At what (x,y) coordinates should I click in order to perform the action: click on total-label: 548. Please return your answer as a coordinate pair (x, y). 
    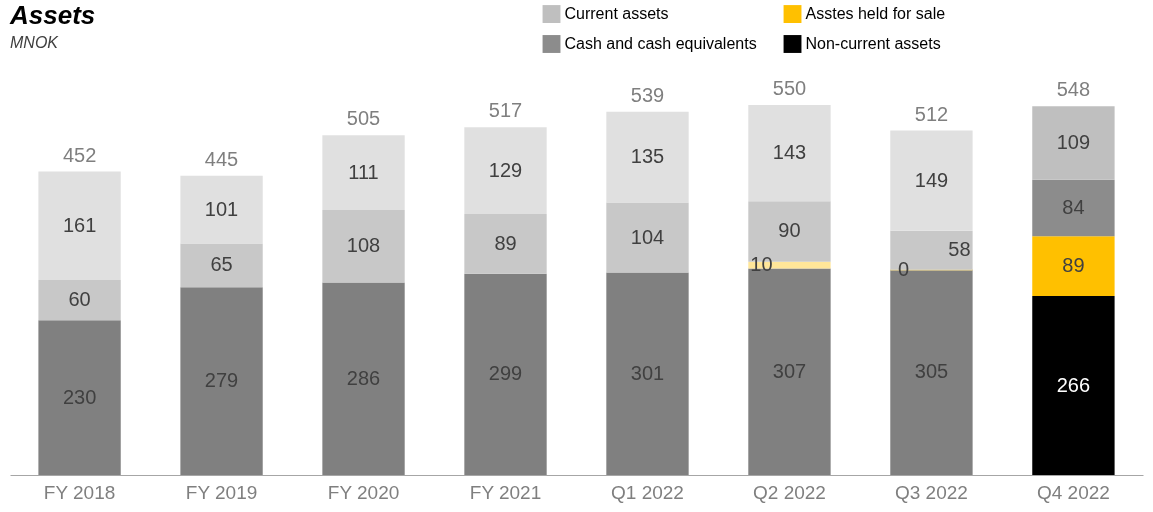
    Looking at the image, I should click on (1073, 89).